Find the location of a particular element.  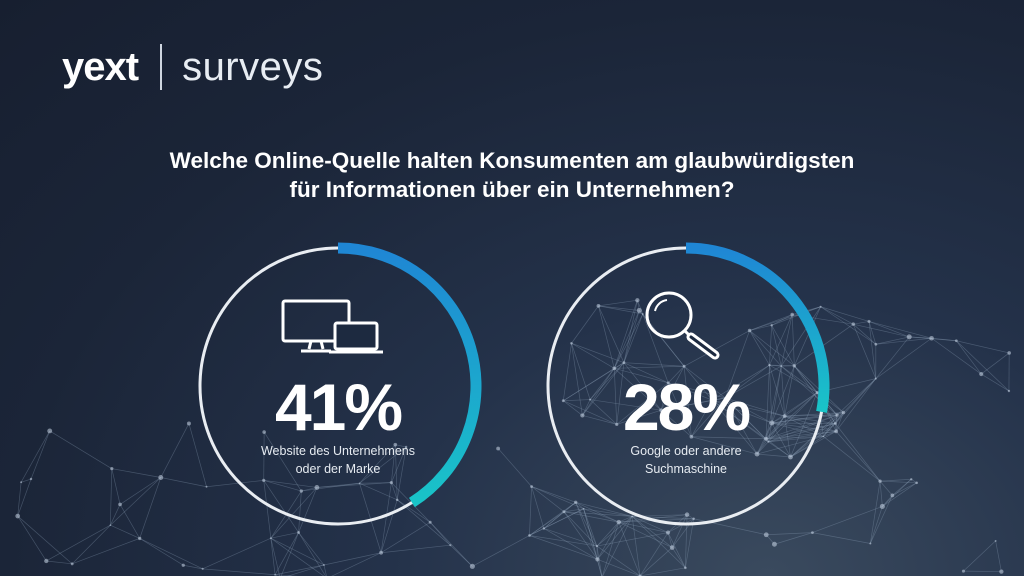

donut-search-engine: 28% Google oder andere Suchmaschine is located at coordinates (686, 386).